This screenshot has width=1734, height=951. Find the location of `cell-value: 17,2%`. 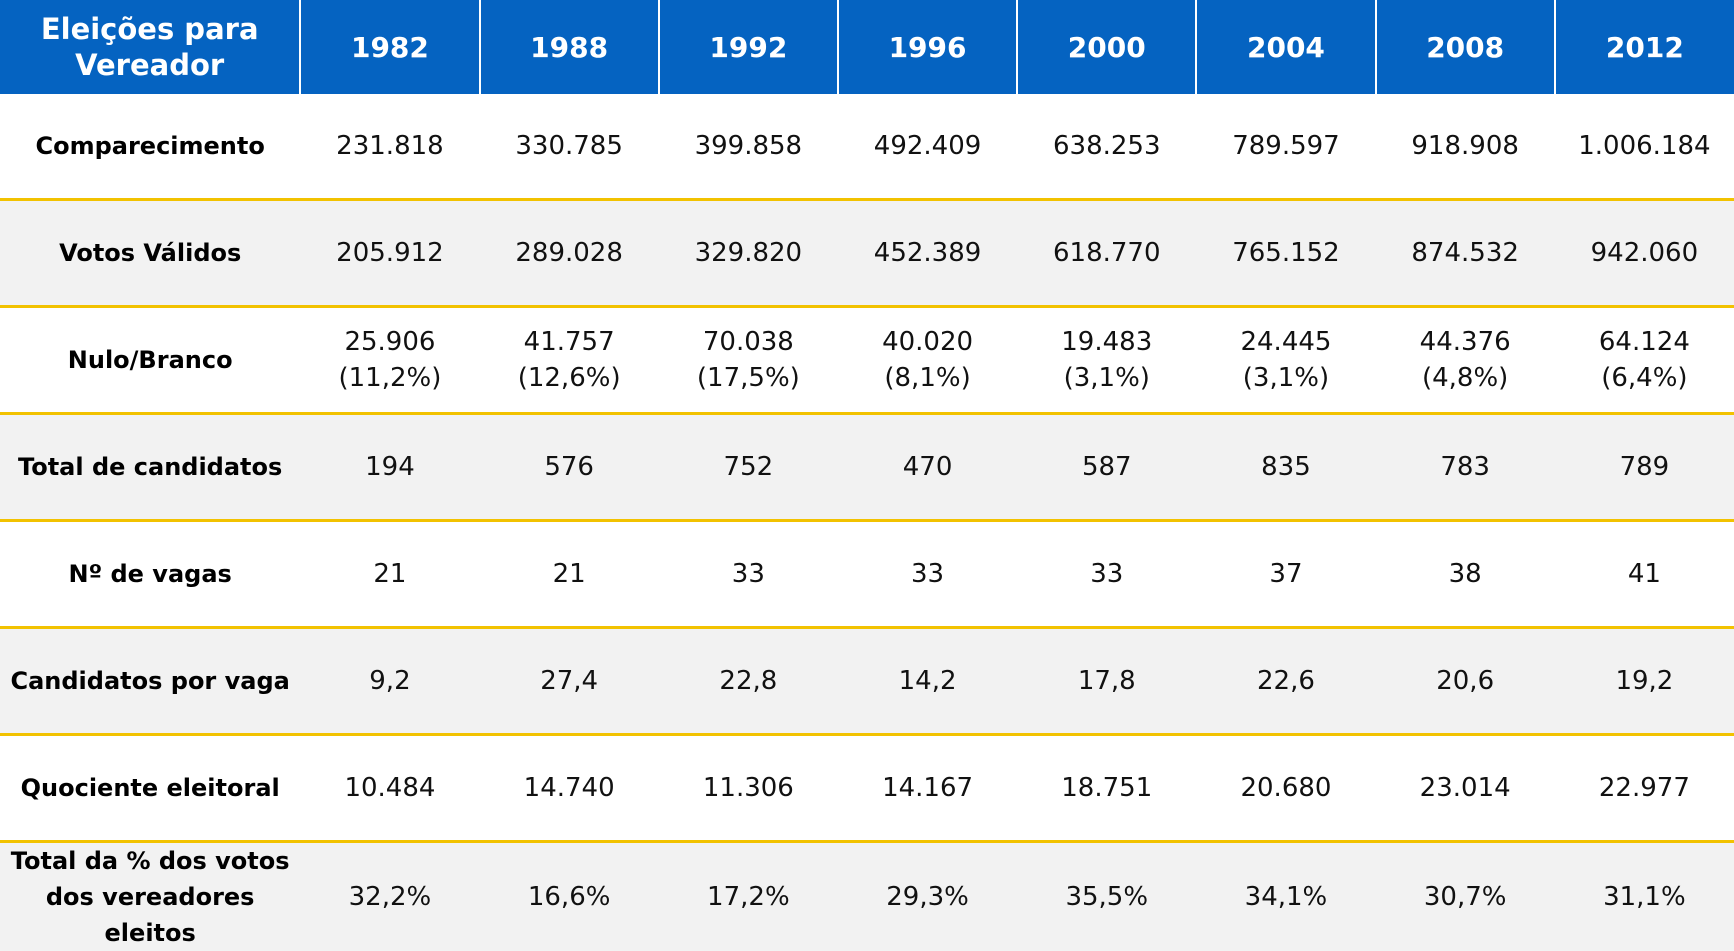

cell-value: 17,2% is located at coordinates (748, 897).